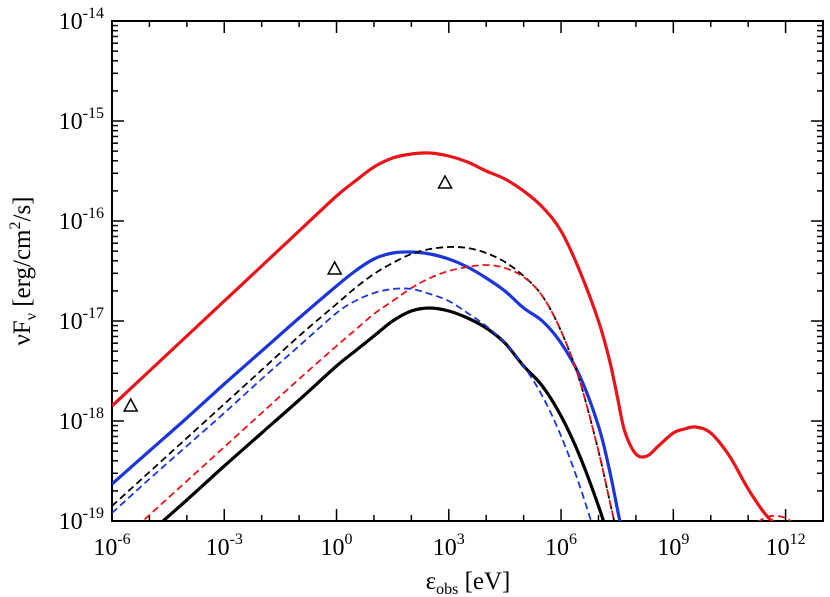 This screenshot has width=830, height=597. What do you see at coordinates (15, 226) in the screenshot?
I see `y-axis-title-sup: 2` at bounding box center [15, 226].